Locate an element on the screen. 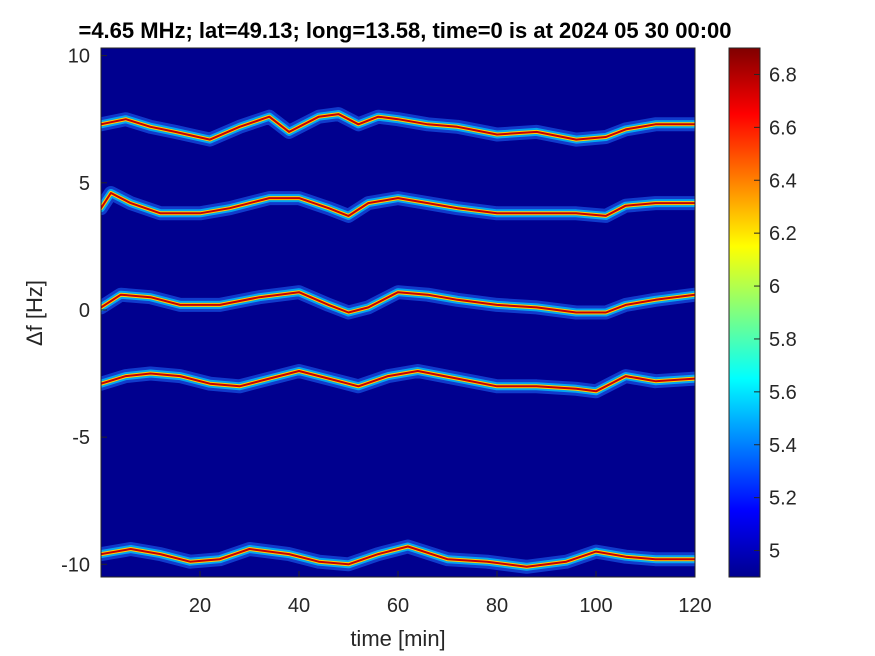 This screenshot has width=875, height=656. x-tick-label: 40 is located at coordinates (299, 606).